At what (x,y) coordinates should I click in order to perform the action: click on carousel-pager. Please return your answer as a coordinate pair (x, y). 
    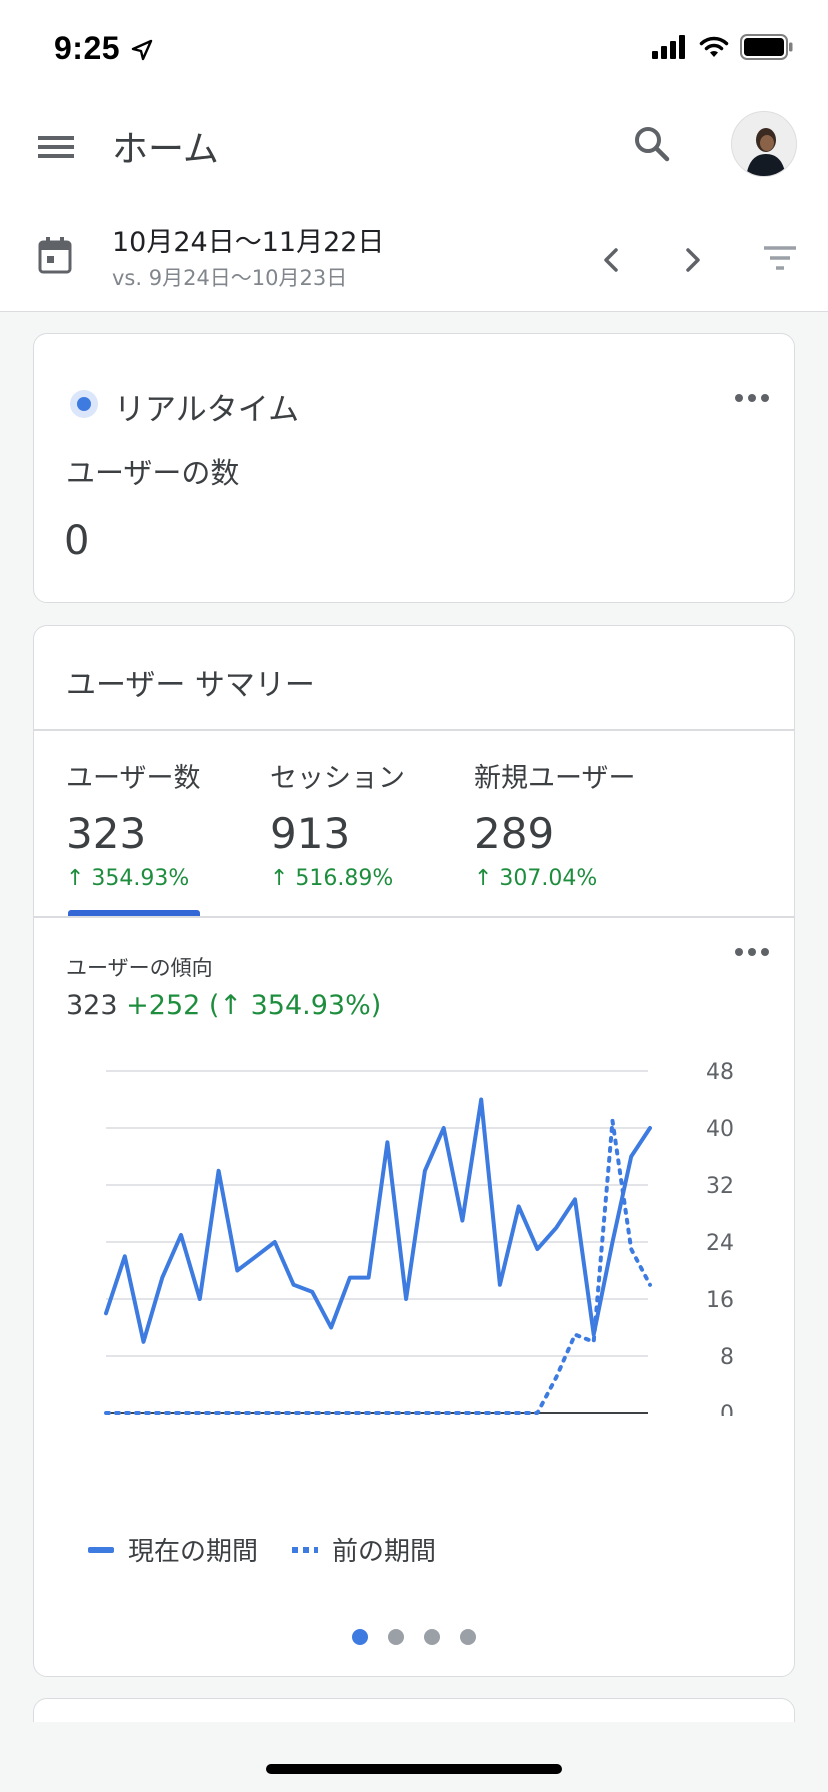
    Looking at the image, I should click on (414, 1637).